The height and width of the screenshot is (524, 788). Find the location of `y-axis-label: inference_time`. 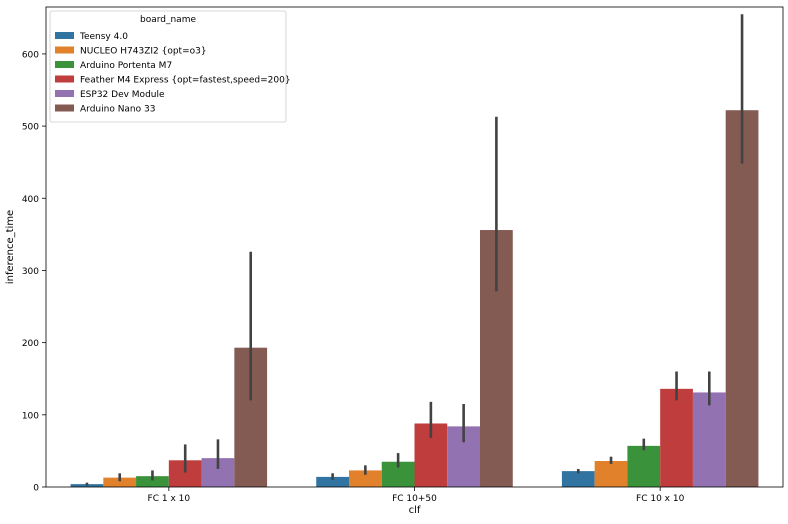

y-axis-label: inference_time is located at coordinates (10, 247).